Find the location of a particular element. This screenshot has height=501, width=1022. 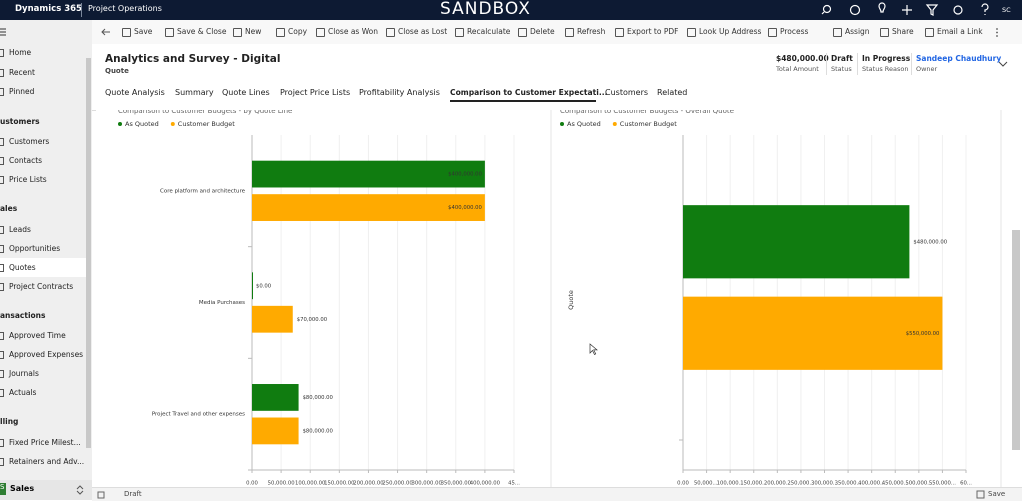

x-tick-label: 300,000.00 is located at coordinates (427, 484).